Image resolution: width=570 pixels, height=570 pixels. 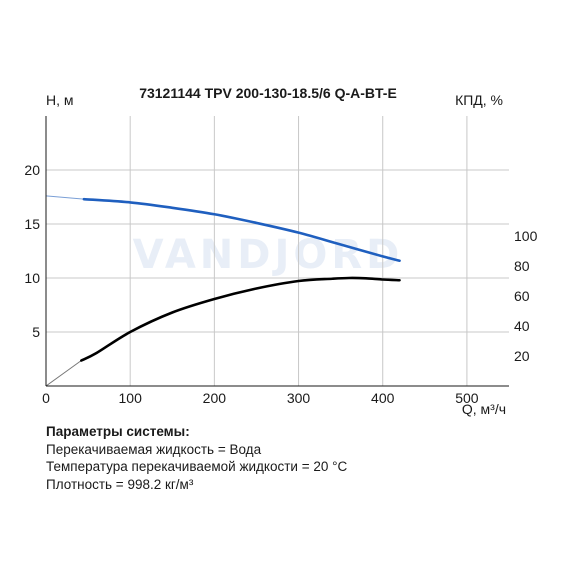 What do you see at coordinates (32, 278) in the screenshot?
I see `y-tick-label: 10` at bounding box center [32, 278].